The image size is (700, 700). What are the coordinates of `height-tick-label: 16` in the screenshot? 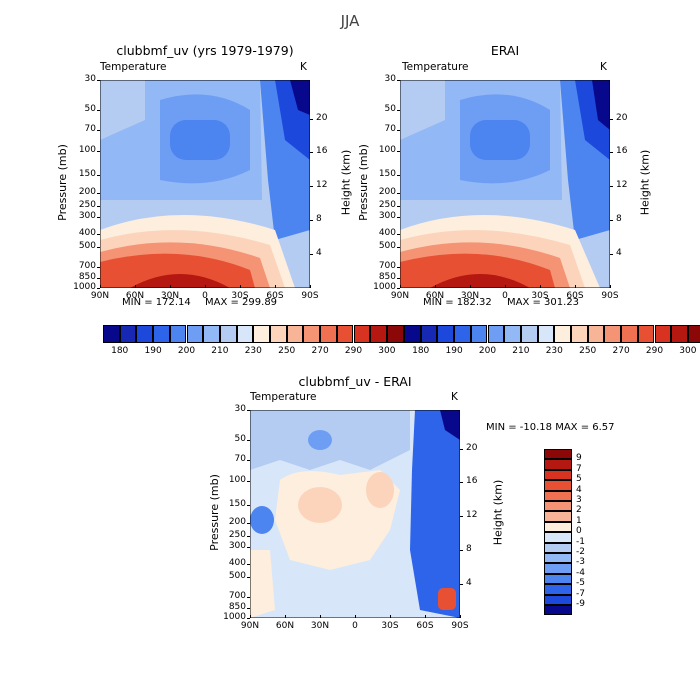 It's located at (322, 151).